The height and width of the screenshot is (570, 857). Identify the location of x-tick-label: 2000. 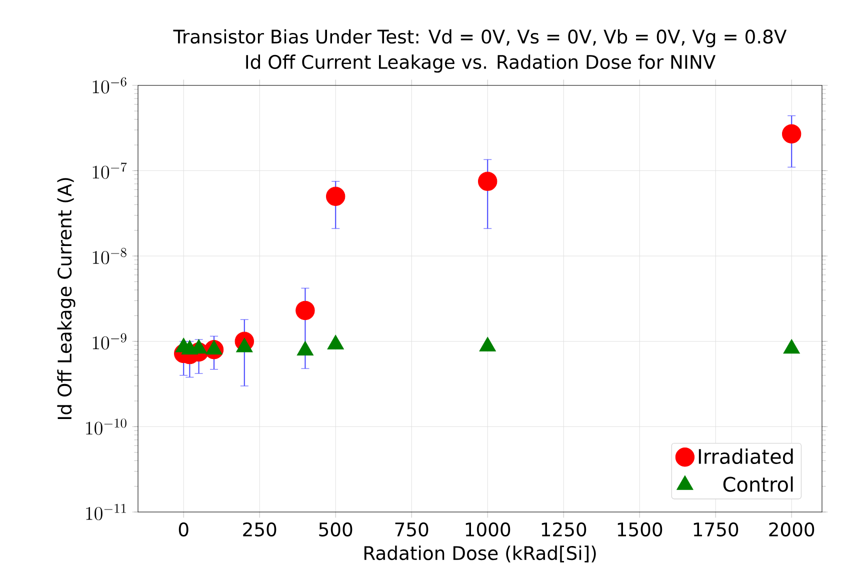
(791, 529).